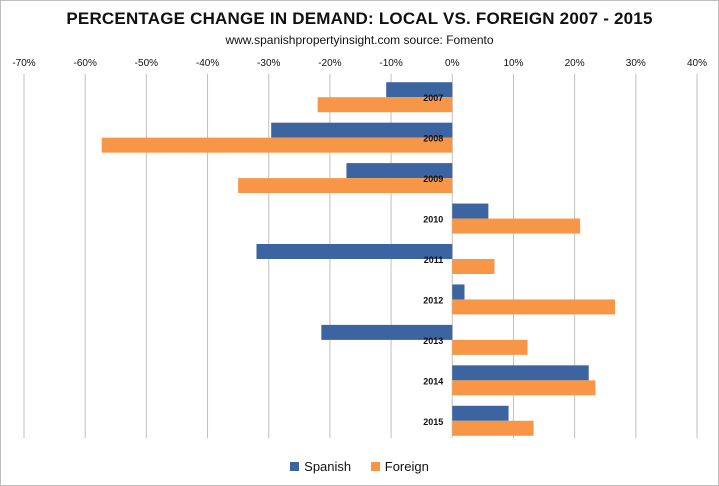  What do you see at coordinates (146, 63) in the screenshot?
I see `x-tick-label: -50%` at bounding box center [146, 63].